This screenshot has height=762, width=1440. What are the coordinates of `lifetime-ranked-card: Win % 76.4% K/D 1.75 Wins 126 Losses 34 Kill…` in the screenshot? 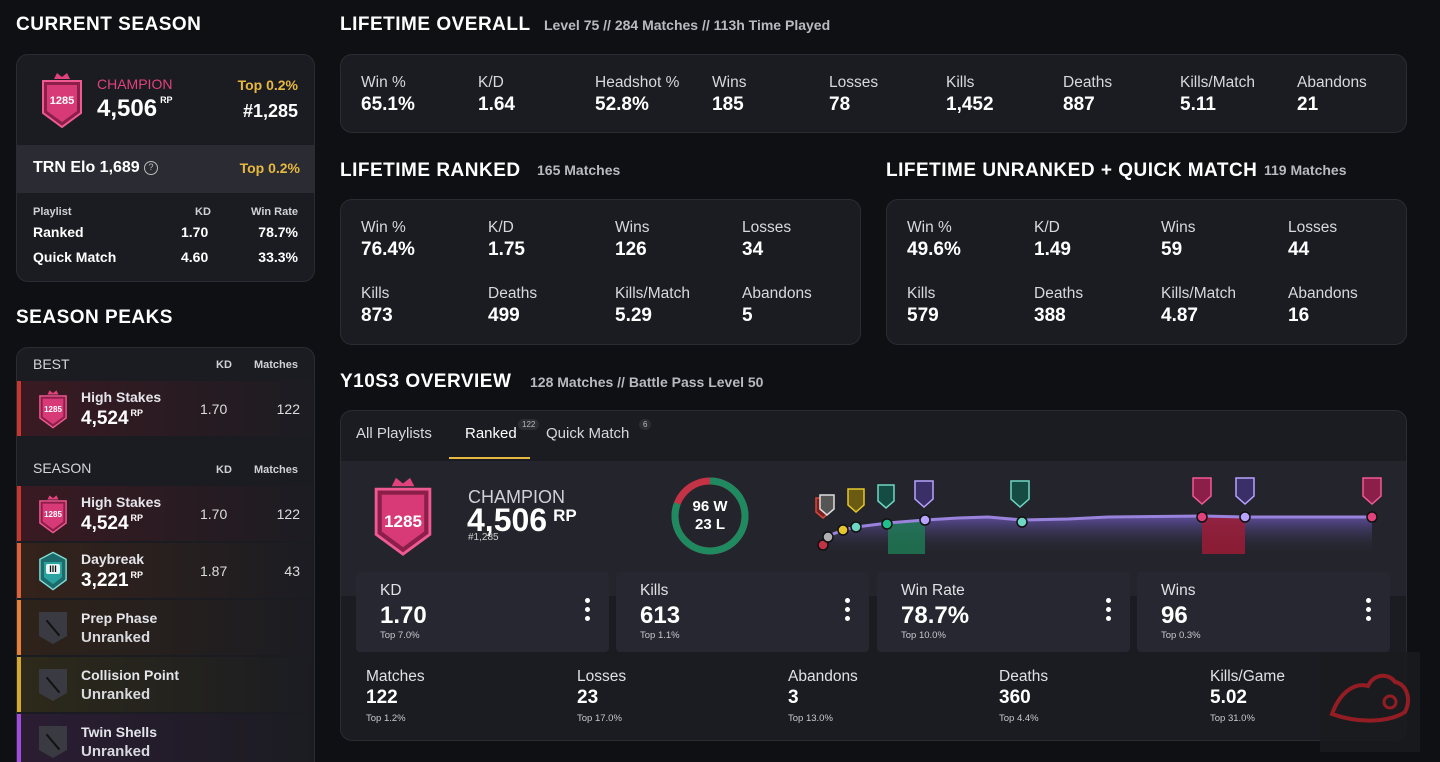 It's located at (600, 272).